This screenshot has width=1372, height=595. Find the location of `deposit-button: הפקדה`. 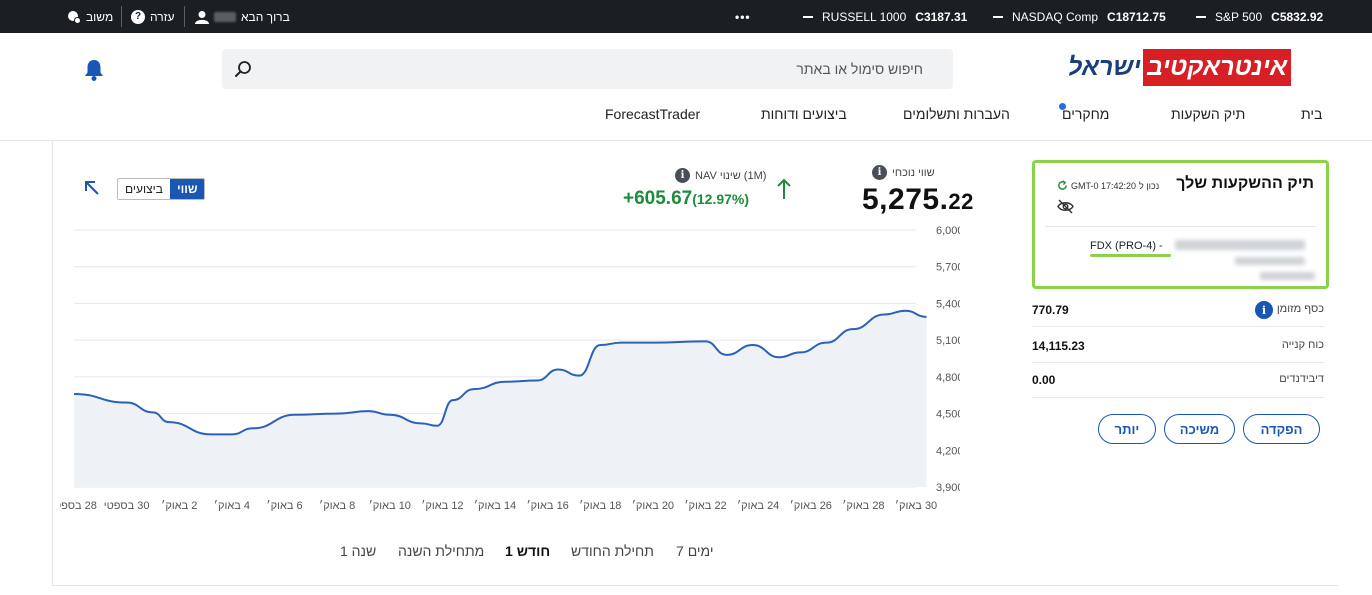

deposit-button: הפקדה is located at coordinates (1281, 429).